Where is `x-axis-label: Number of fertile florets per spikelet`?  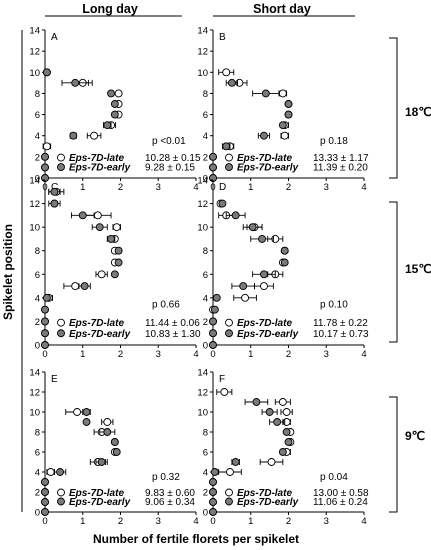
x-axis-label: Number of fertile florets per spikelet is located at coordinates (196, 539).